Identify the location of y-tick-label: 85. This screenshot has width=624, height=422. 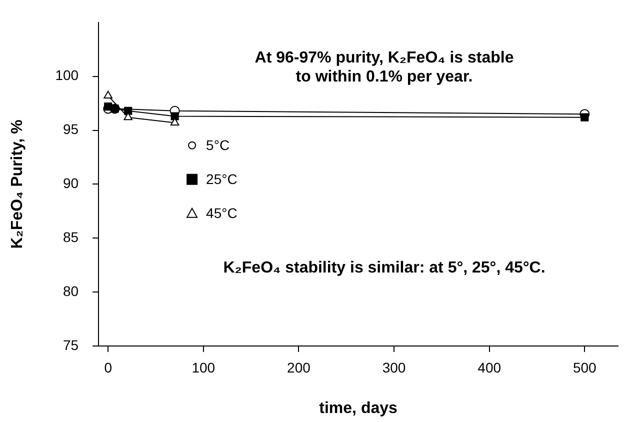
(70, 236).